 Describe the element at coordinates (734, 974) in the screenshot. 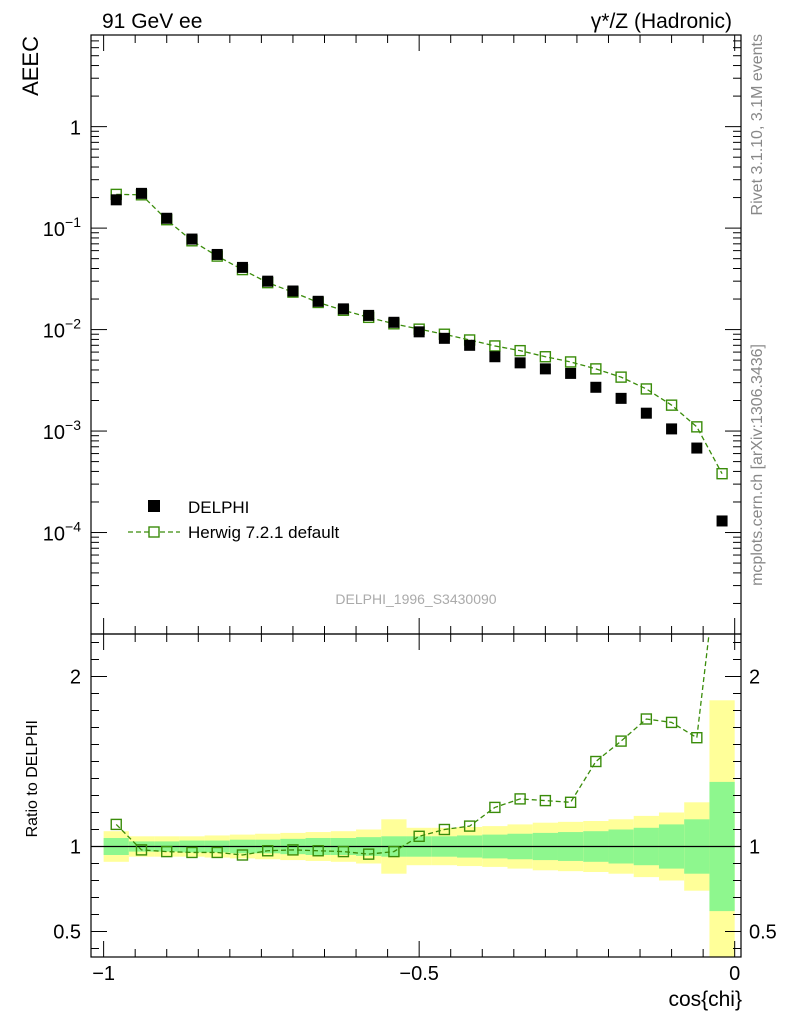

I see `xtick-label-2: 0` at that location.